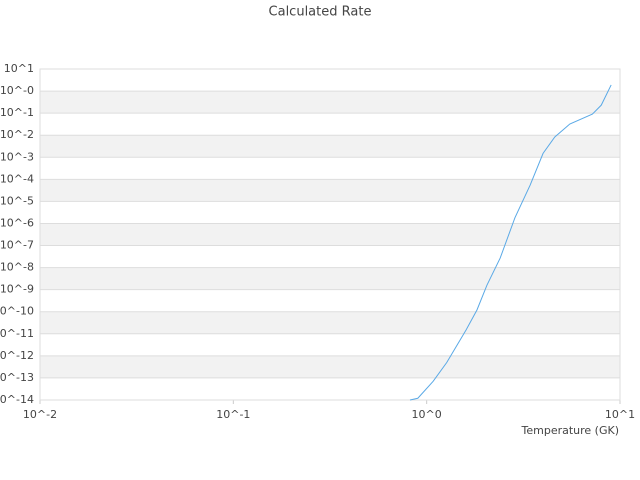 This screenshot has width=640, height=480. Describe the element at coordinates (40, 414) in the screenshot. I see `x-tick-label: 10^-2` at that location.